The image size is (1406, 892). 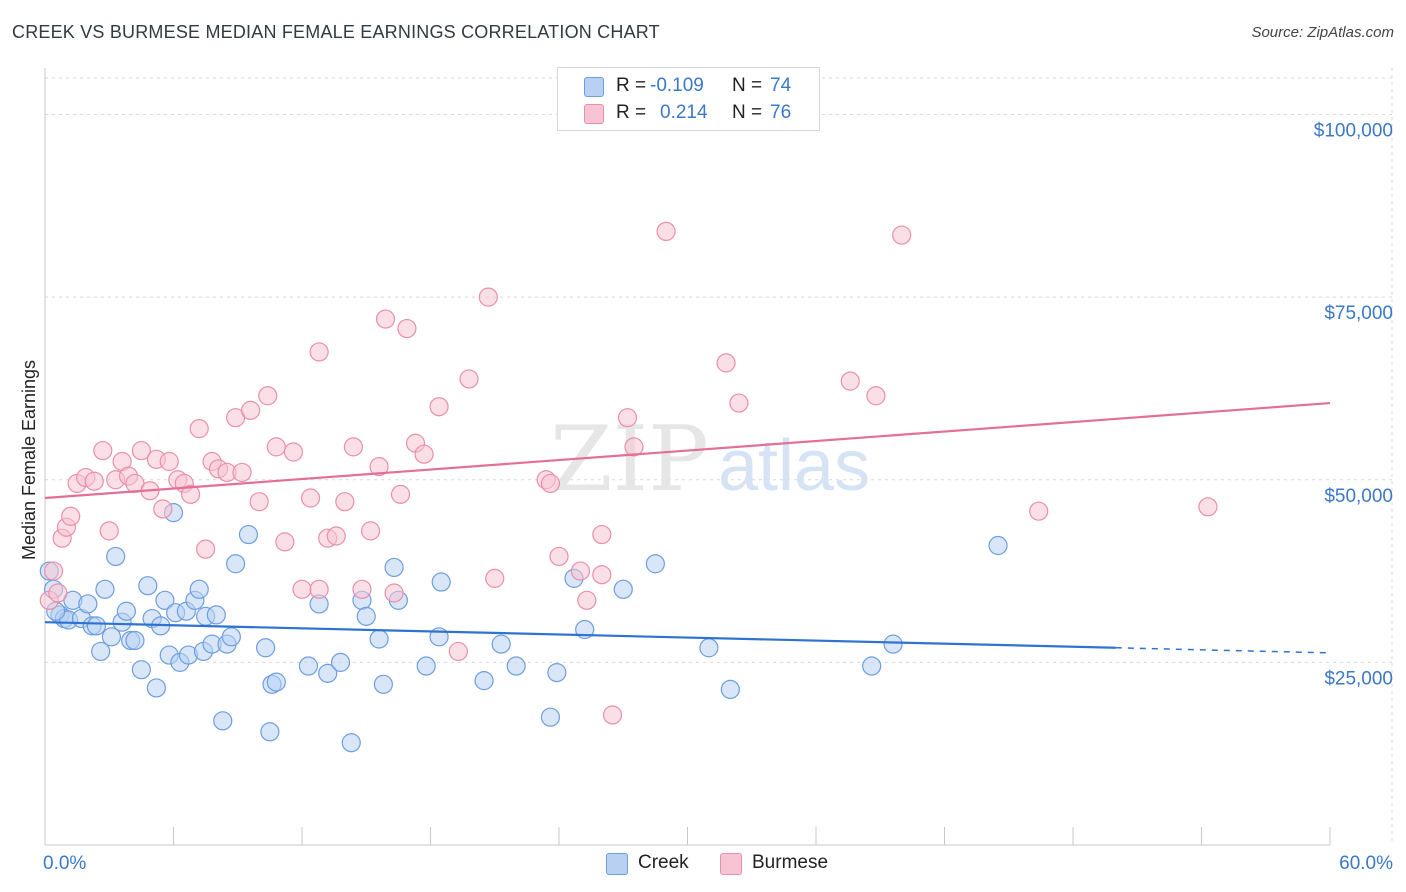 I want to click on y-tick-label: $100,000, so click(x=1353, y=131).